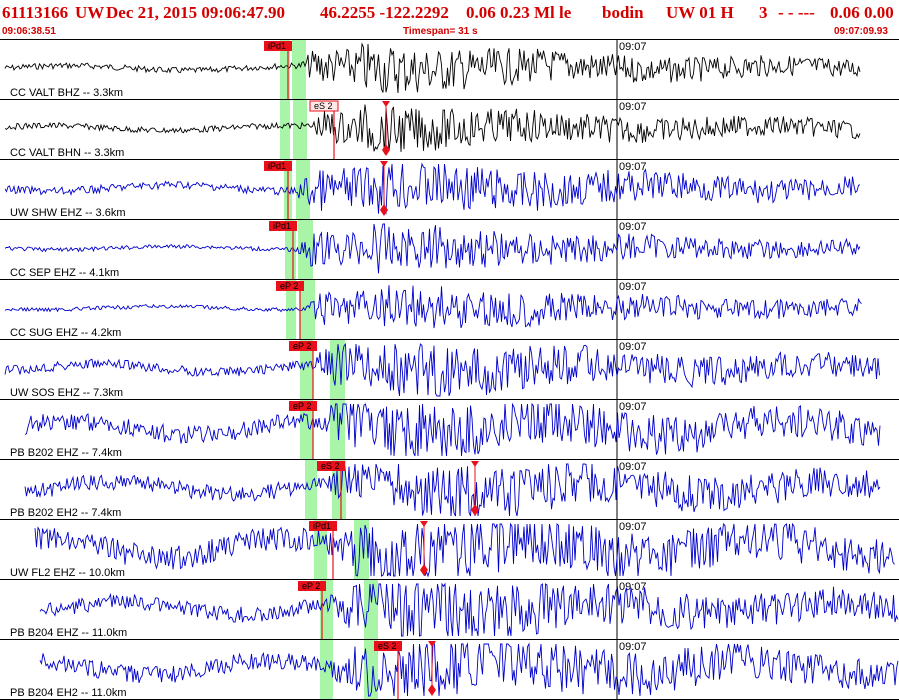  What do you see at coordinates (796, 12) in the screenshot?
I see `event-dashes: - - ---` at bounding box center [796, 12].